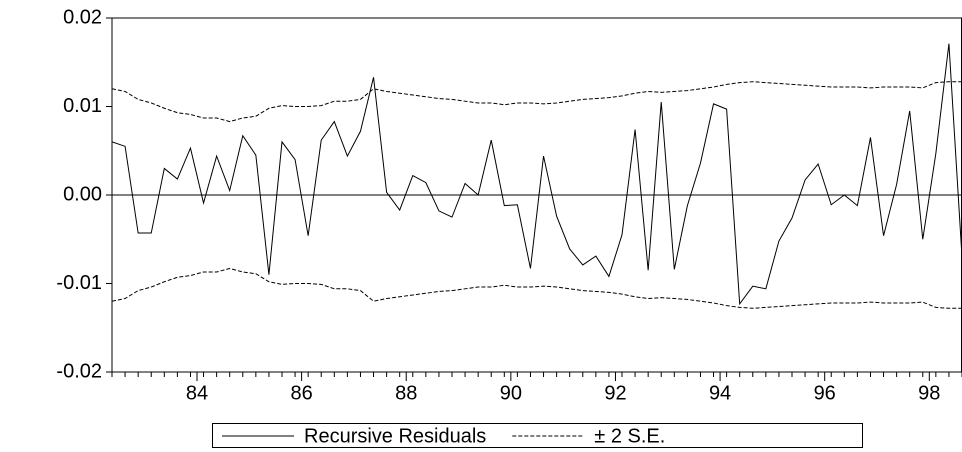  What do you see at coordinates (82, 194) in the screenshot?
I see `y-tick-label: 0.00` at bounding box center [82, 194].